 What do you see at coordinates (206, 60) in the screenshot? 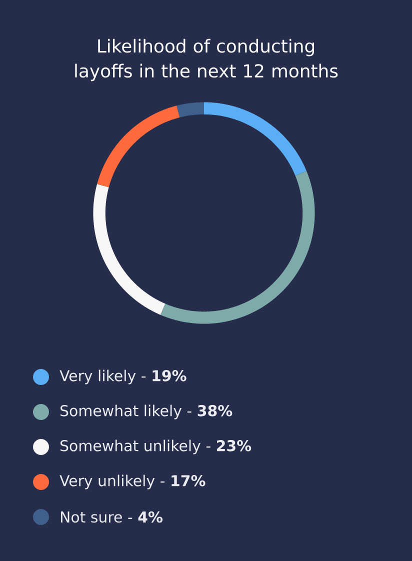
I see `chart-title: Likelihood of conducting layoffs in the next 12 months` at bounding box center [206, 60].